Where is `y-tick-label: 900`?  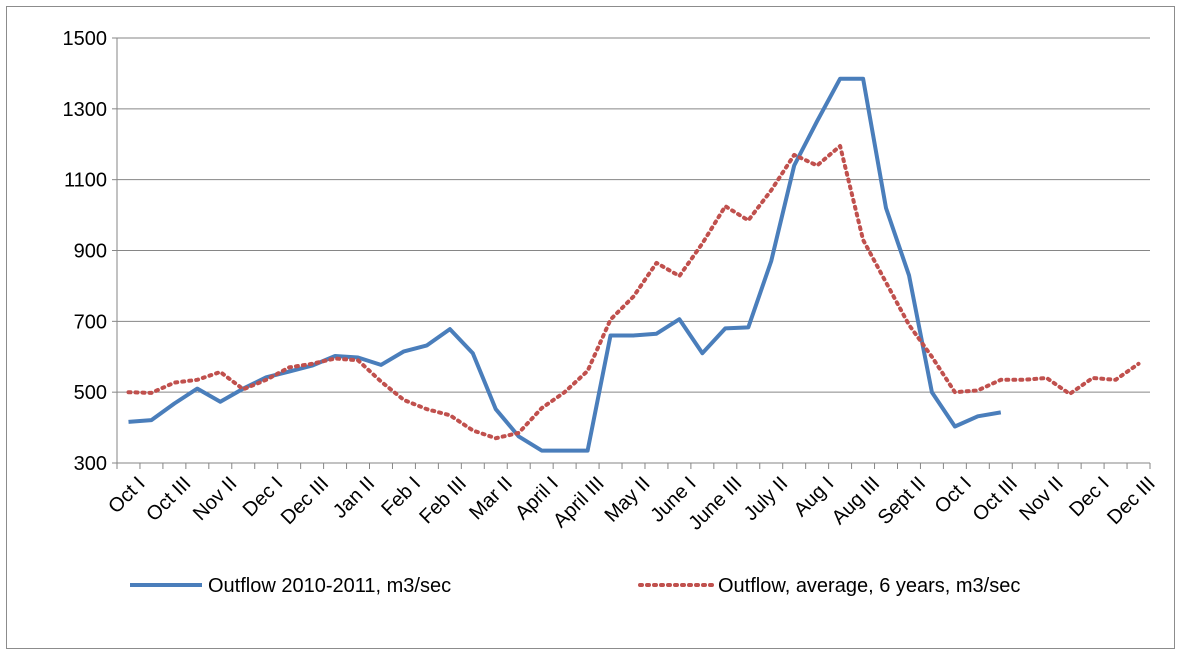
y-tick-label: 900 is located at coordinates (90, 252).